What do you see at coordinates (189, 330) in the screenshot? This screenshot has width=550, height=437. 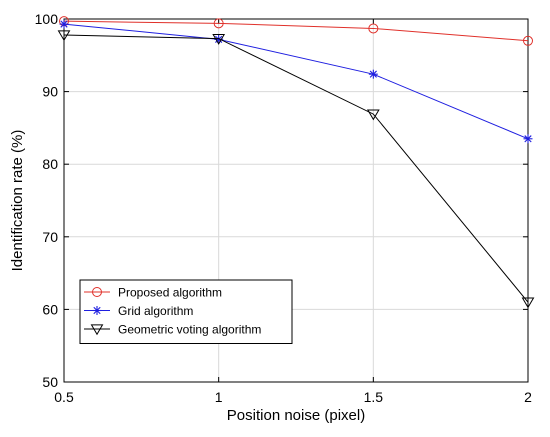 I see `legend-label: Geometric voting algorithm` at bounding box center [189, 330].